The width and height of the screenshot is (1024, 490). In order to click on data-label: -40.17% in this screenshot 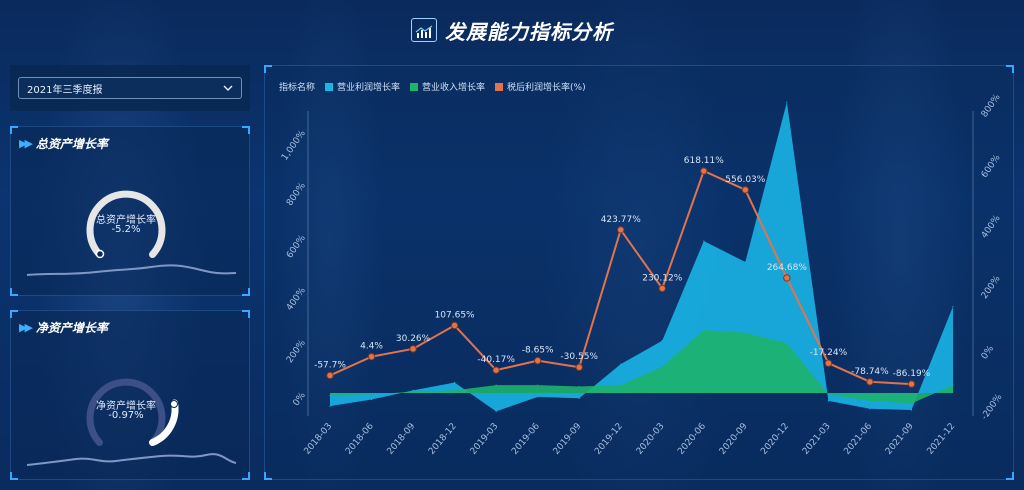, I will do `click(496, 360)`.